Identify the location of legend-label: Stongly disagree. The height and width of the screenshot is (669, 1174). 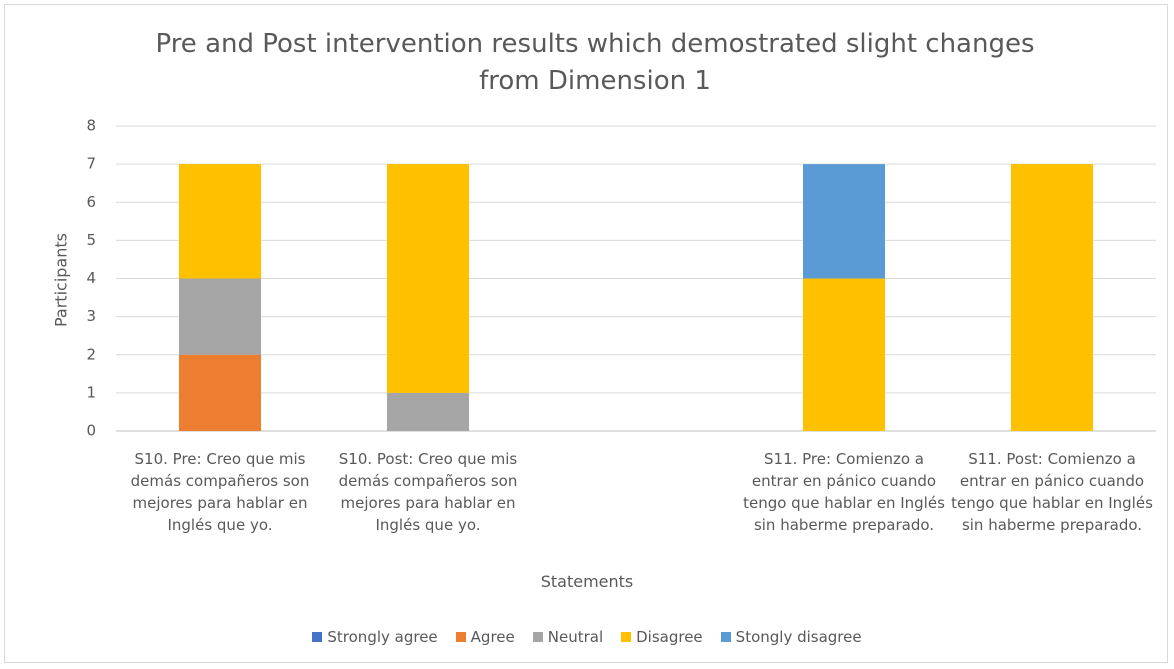
(798, 637).